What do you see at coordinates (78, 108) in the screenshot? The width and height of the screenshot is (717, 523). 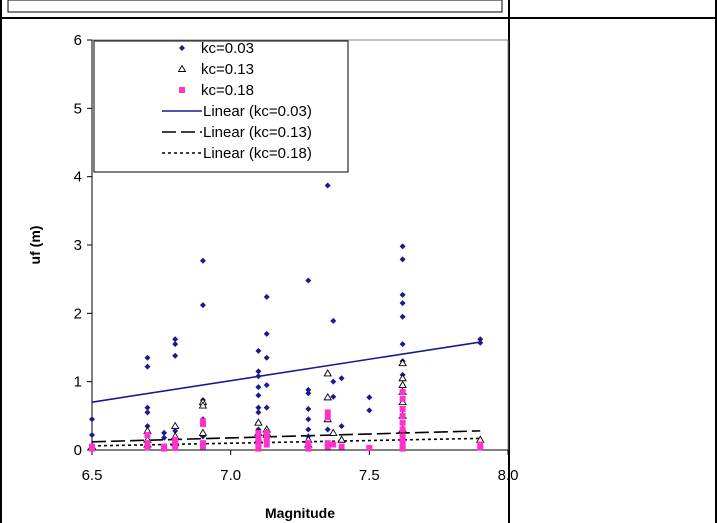 I see `y-tick-label: 5` at bounding box center [78, 108].